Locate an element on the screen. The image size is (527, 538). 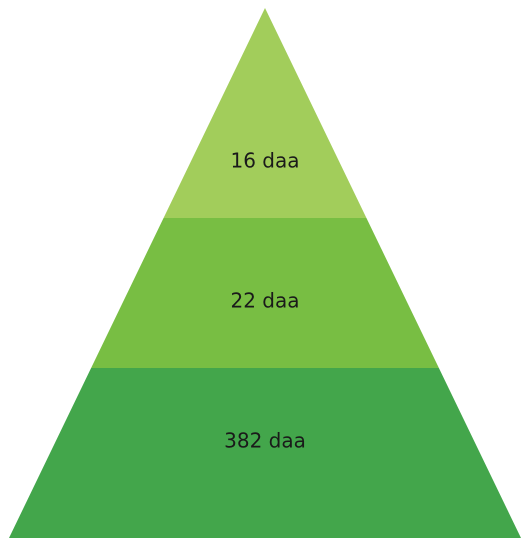
tier-label: 22 daa is located at coordinates (264, 301).